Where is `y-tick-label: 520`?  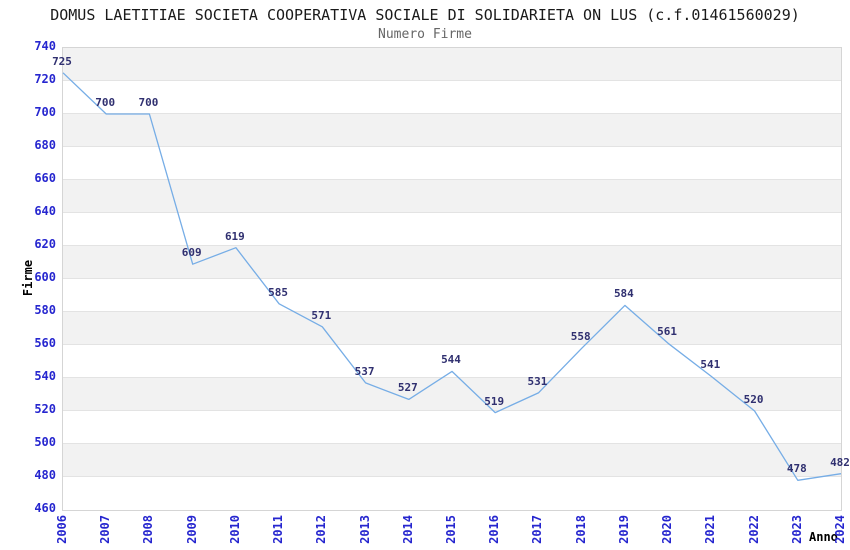 y-tick-label: 520 is located at coordinates (45, 409).